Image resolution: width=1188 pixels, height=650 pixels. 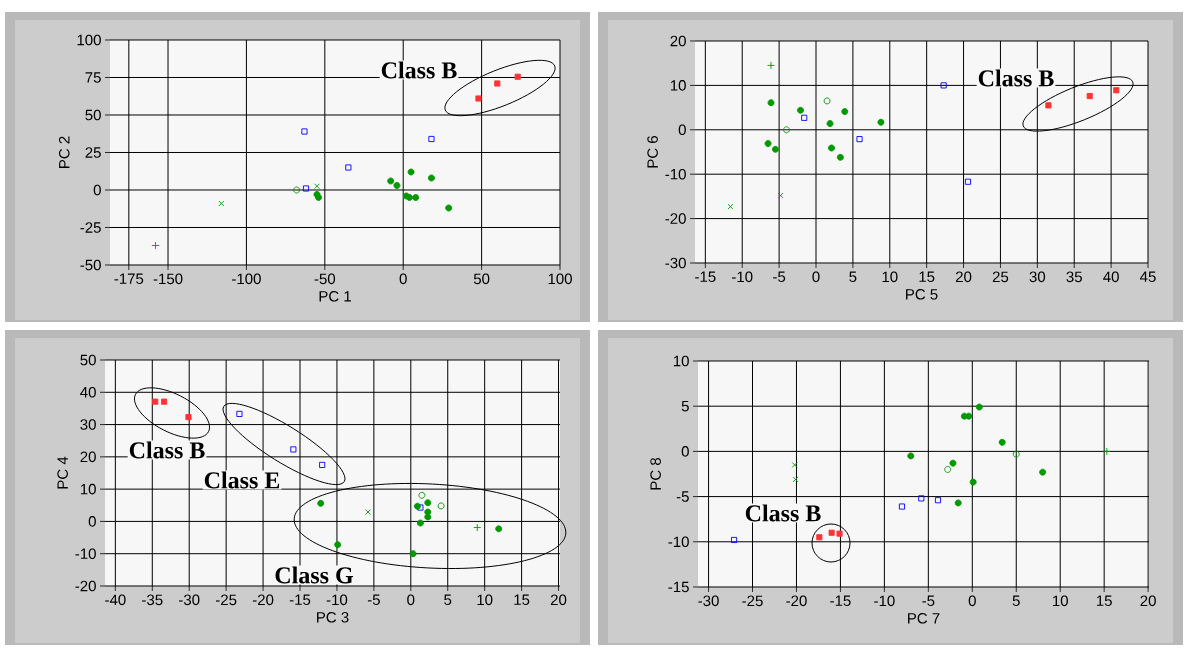 What do you see at coordinates (93, 77) in the screenshot?
I see `y-tick-label: 75` at bounding box center [93, 77].